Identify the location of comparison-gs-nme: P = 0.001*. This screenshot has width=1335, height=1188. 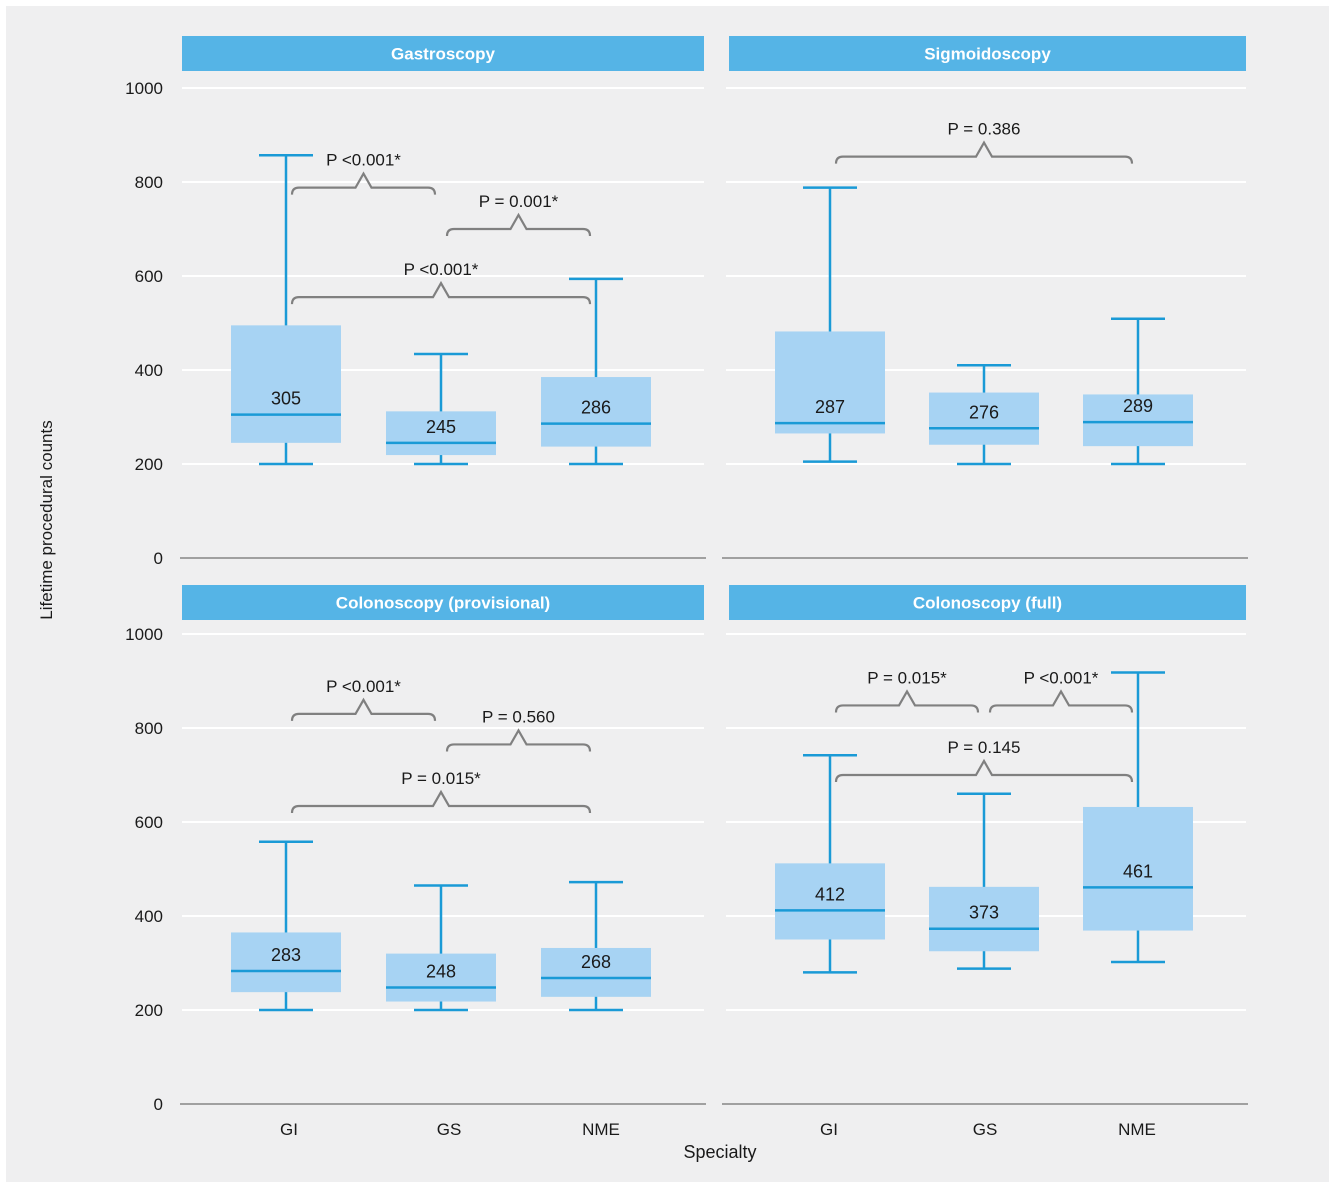
(518, 214).